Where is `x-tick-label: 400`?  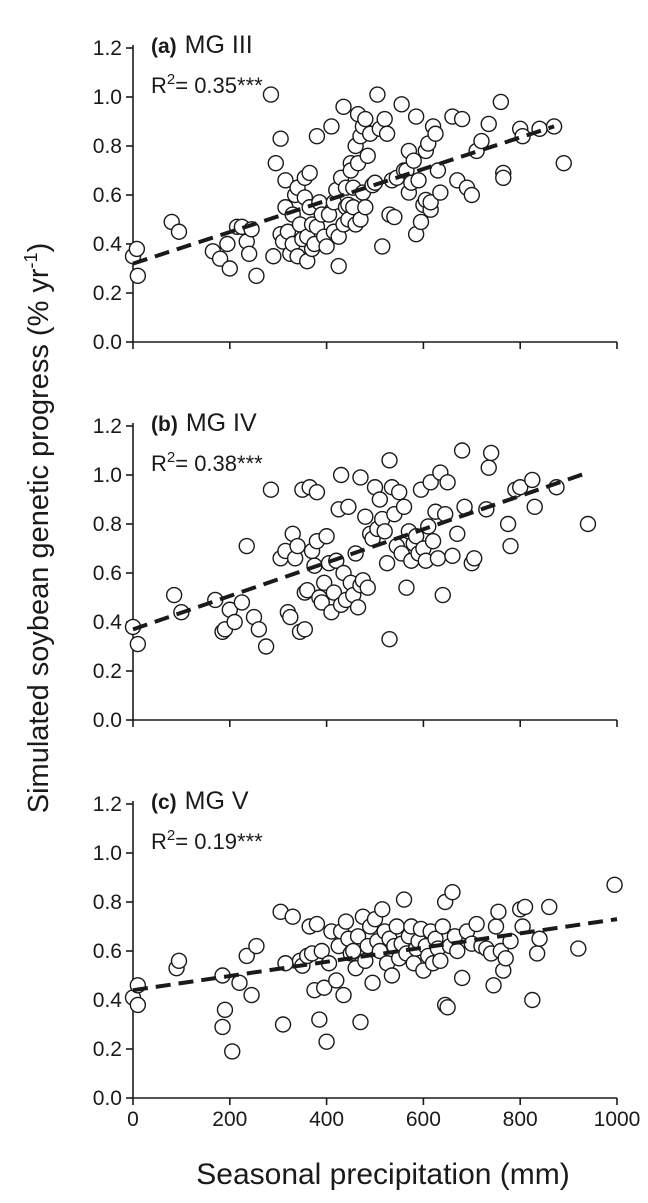
x-tick-label: 400 is located at coordinates (326, 1119).